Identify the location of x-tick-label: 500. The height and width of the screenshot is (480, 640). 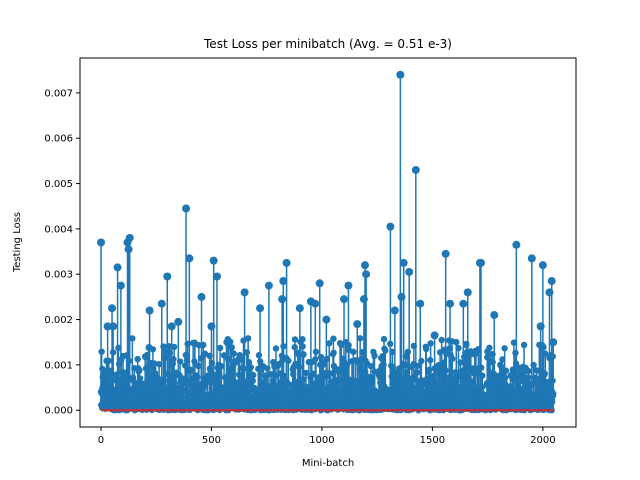
(211, 440).